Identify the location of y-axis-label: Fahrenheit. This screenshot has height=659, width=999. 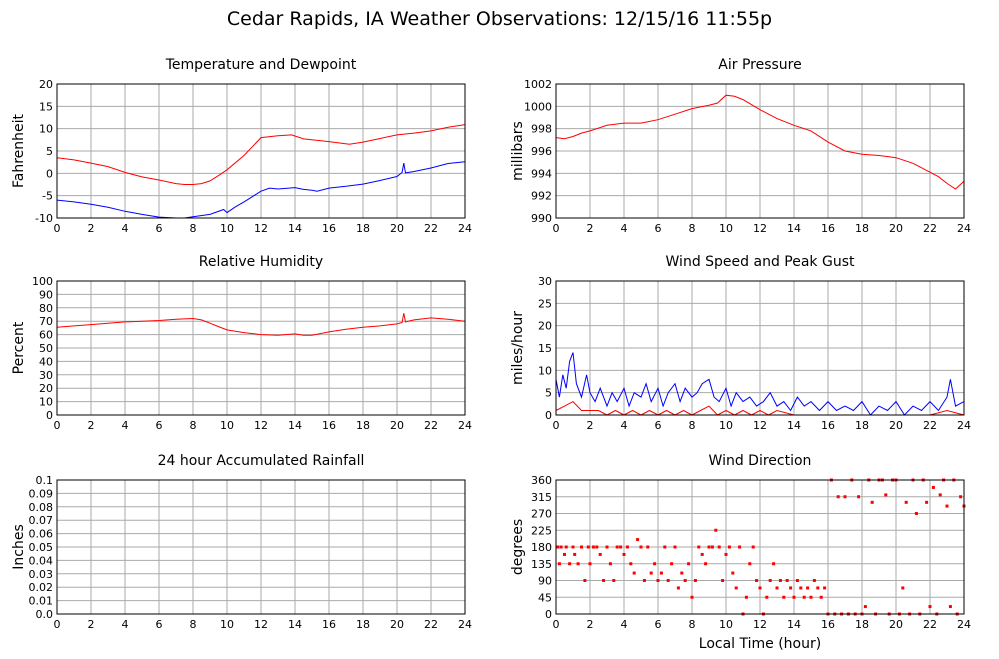
(19, 150).